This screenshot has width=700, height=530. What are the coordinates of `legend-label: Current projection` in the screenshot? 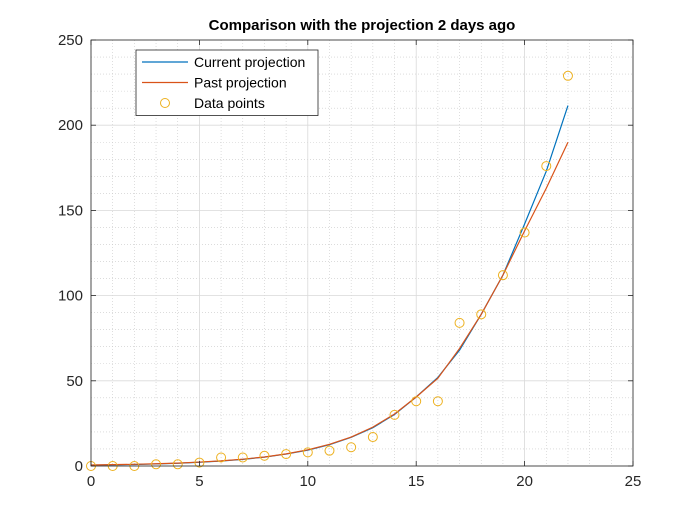 It's located at (249, 62).